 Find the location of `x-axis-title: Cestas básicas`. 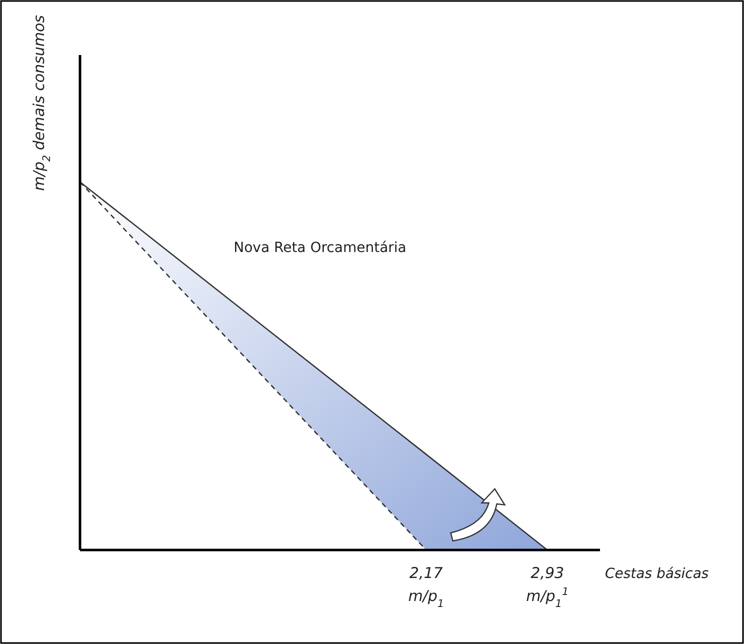

x-axis-title: Cestas básicas is located at coordinates (657, 574).